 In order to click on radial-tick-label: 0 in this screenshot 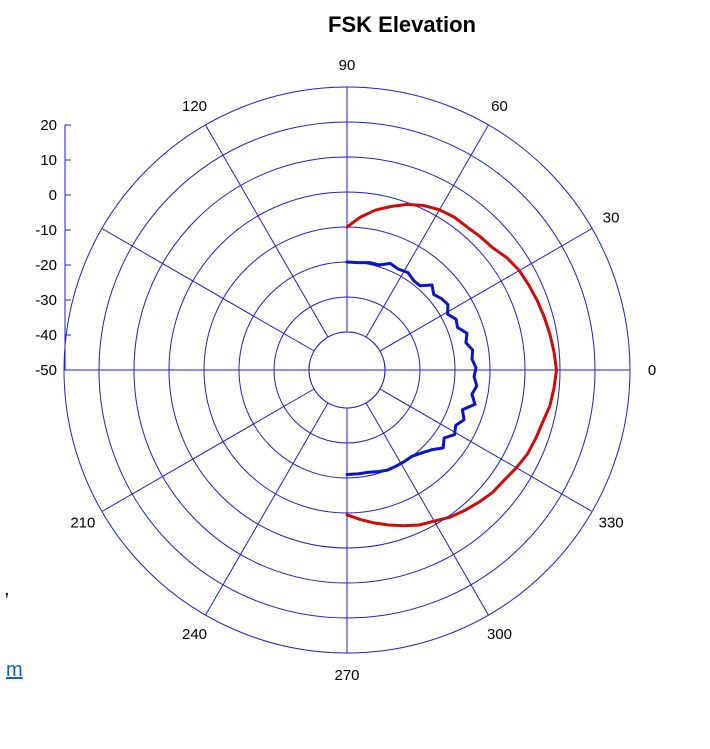, I will do `click(53, 195)`.